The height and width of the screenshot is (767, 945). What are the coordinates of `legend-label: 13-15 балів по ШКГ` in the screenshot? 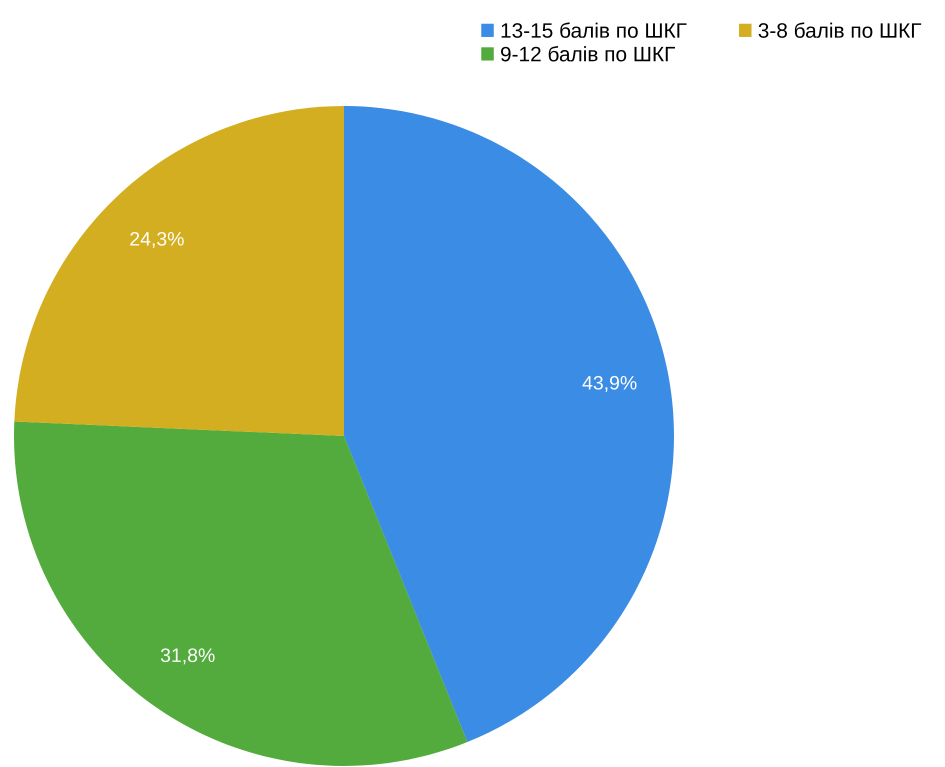 It's located at (594, 30).